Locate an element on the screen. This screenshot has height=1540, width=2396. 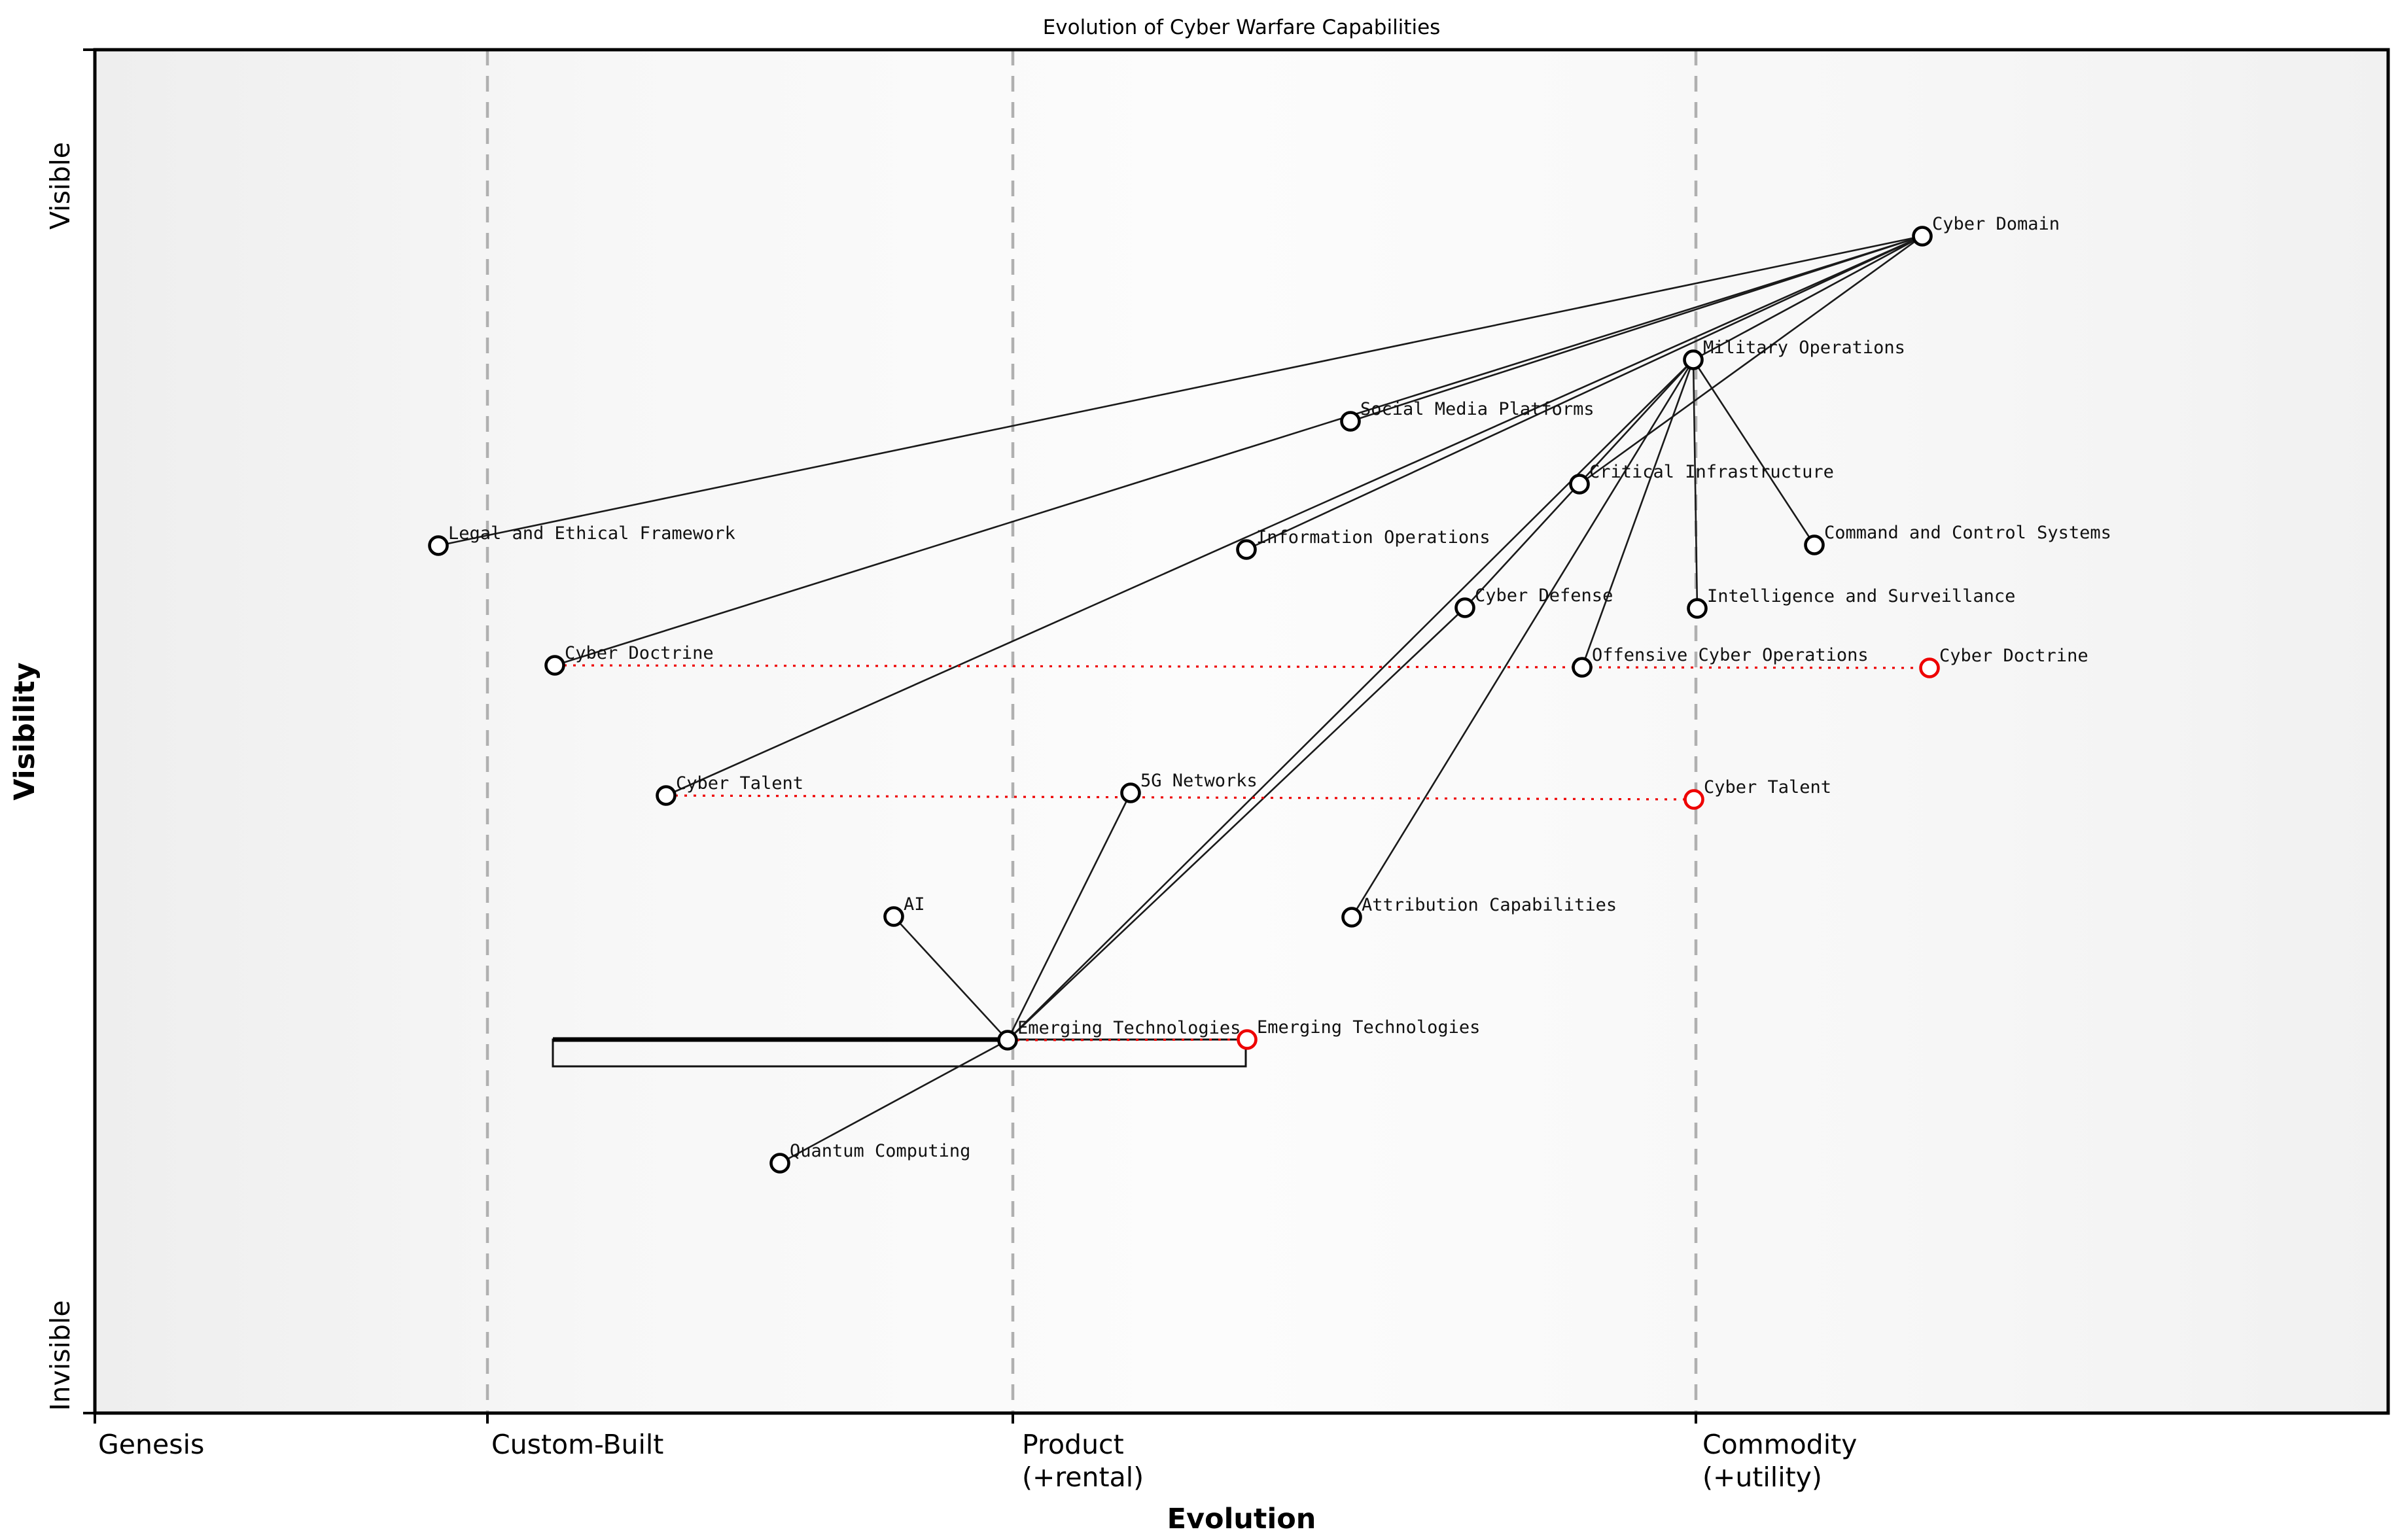
edge-military_operations--intelligence_surveillance is located at coordinates (1696, 484).